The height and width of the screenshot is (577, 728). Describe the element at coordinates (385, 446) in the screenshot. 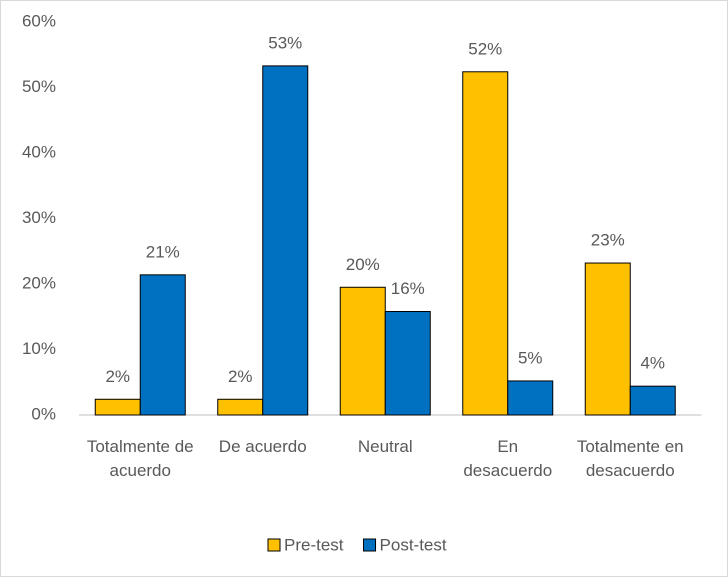

I see `x-tick-label: Neutral` at that location.